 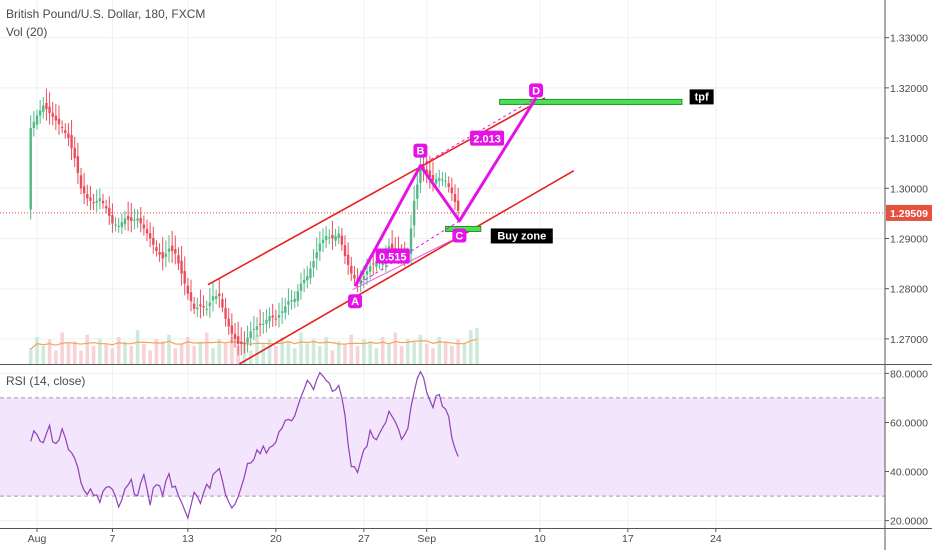 I want to click on time-tick-label: 7, so click(x=113, y=539).